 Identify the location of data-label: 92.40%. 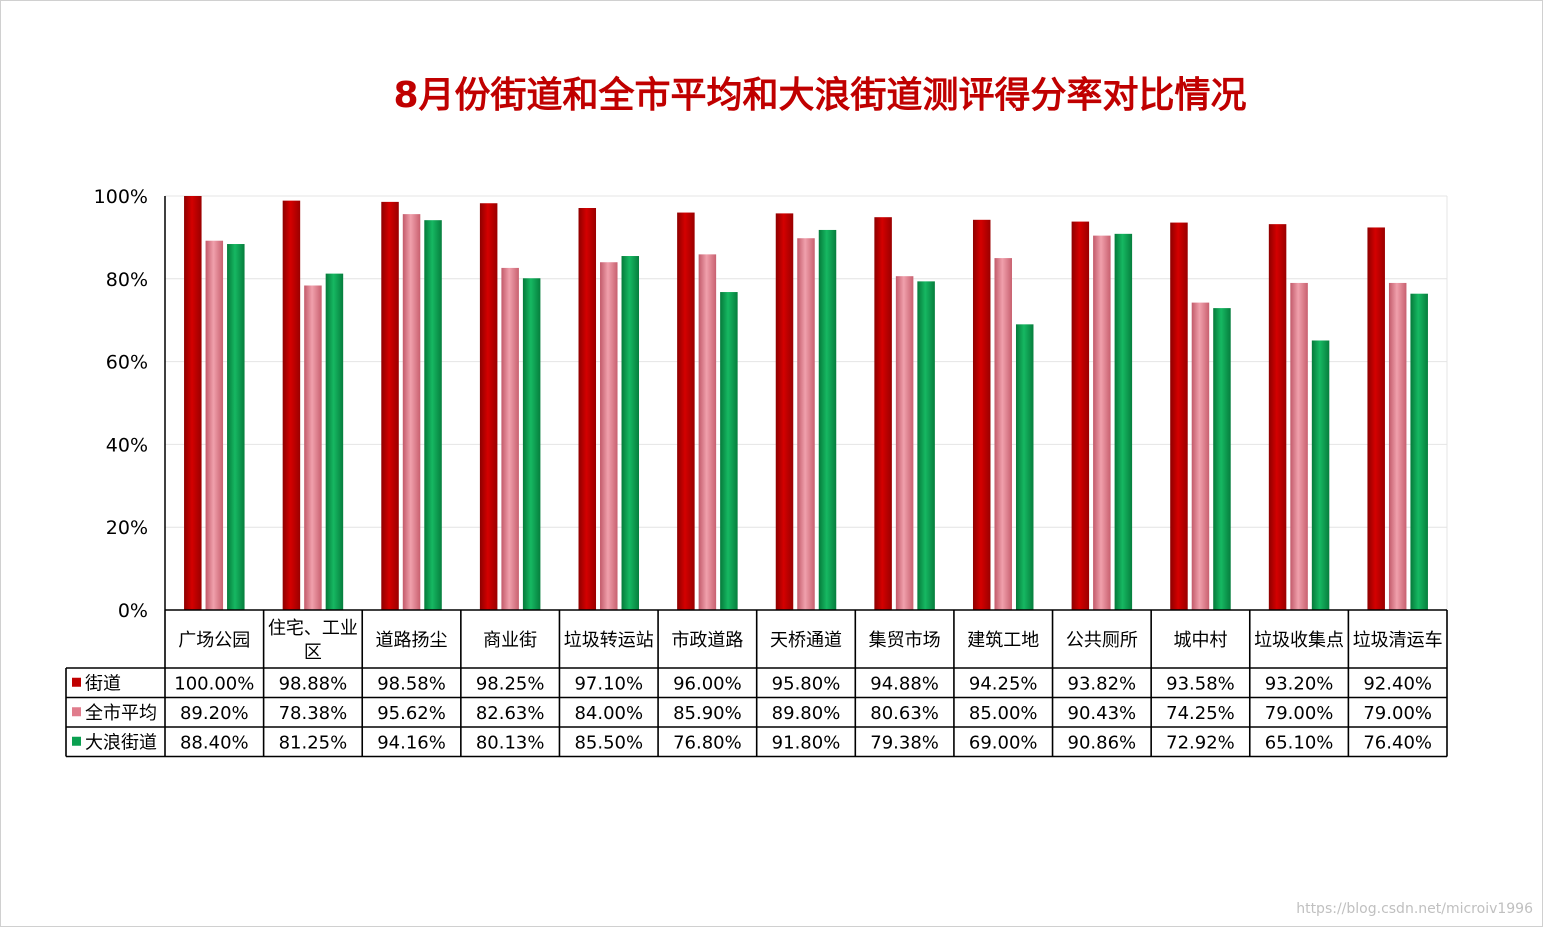
(1397, 683).